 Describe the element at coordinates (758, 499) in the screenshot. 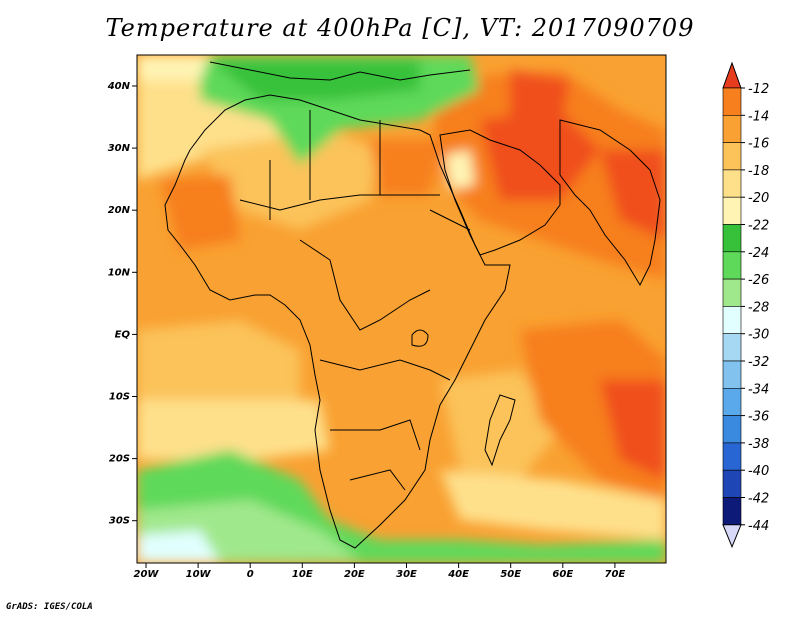

I see `colorbar-label: -42` at that location.